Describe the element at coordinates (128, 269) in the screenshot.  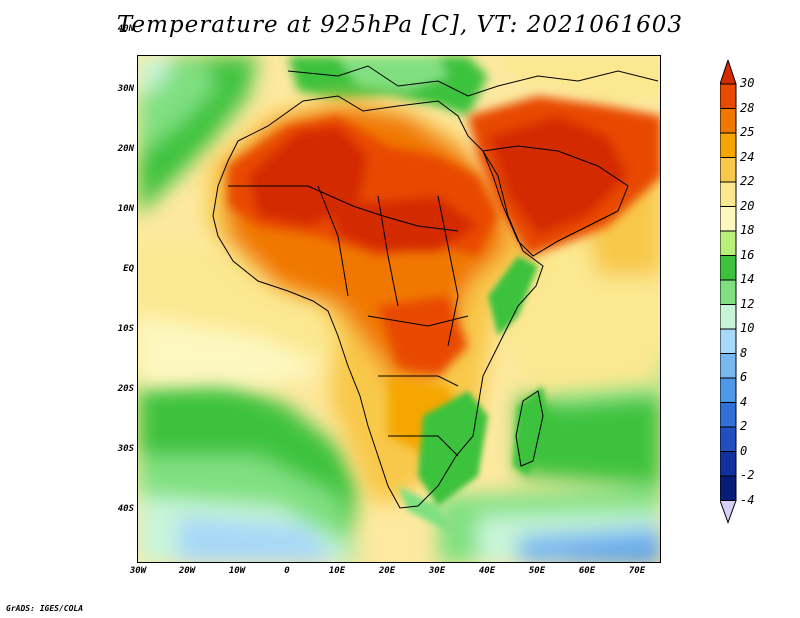
I see `lat-label-eq: EQ` at that location.